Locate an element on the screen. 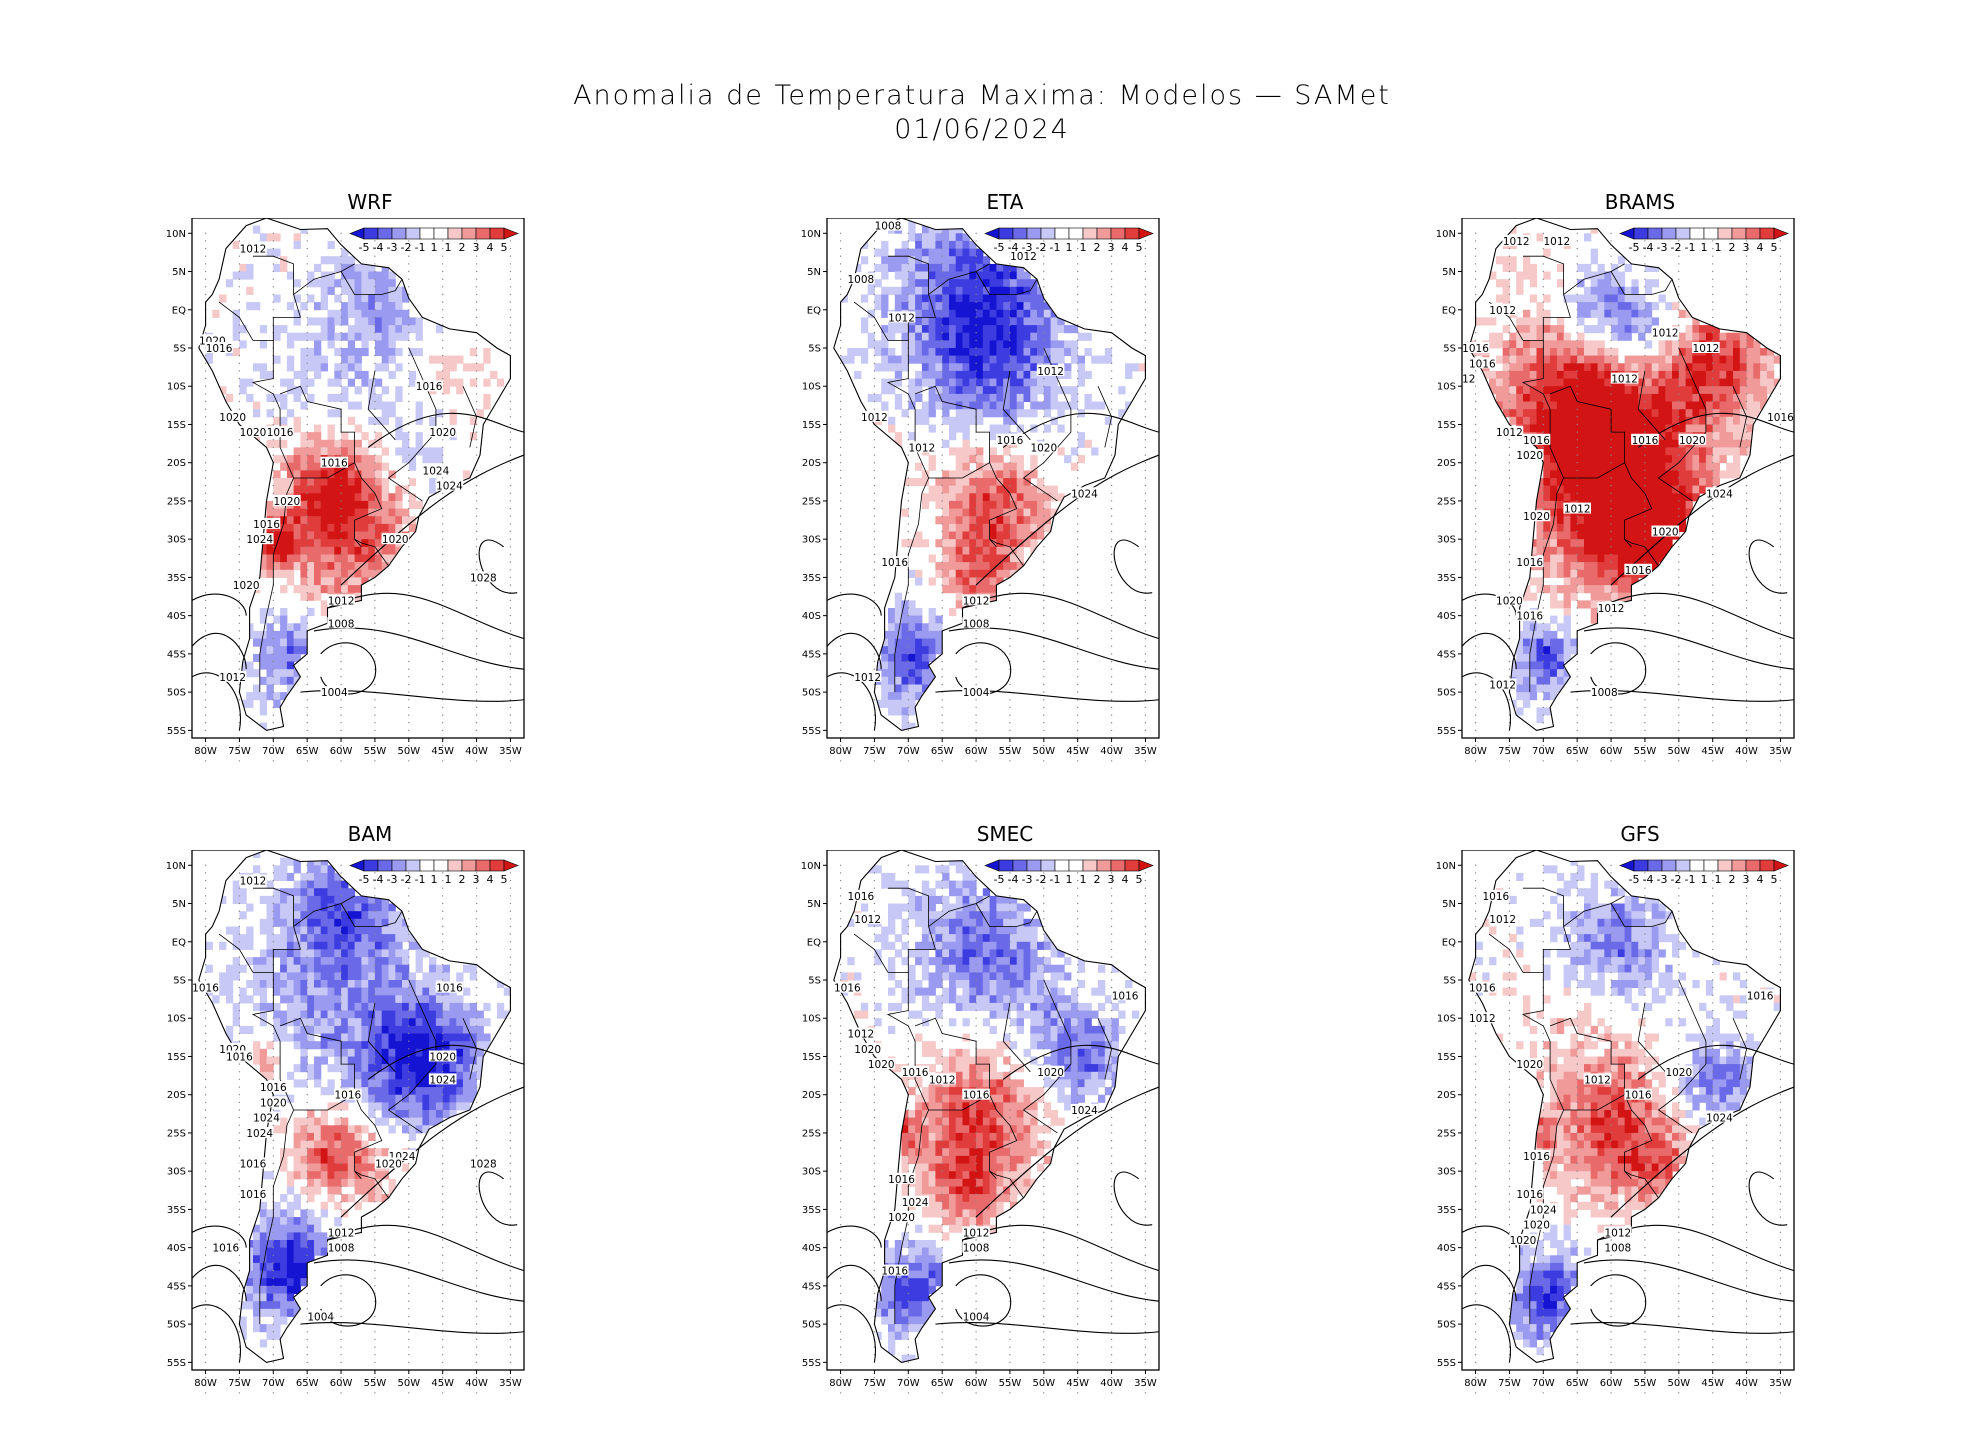 This screenshot has height=1436, width=1964. lon-tick-label: 50W is located at coordinates (409, 1383).